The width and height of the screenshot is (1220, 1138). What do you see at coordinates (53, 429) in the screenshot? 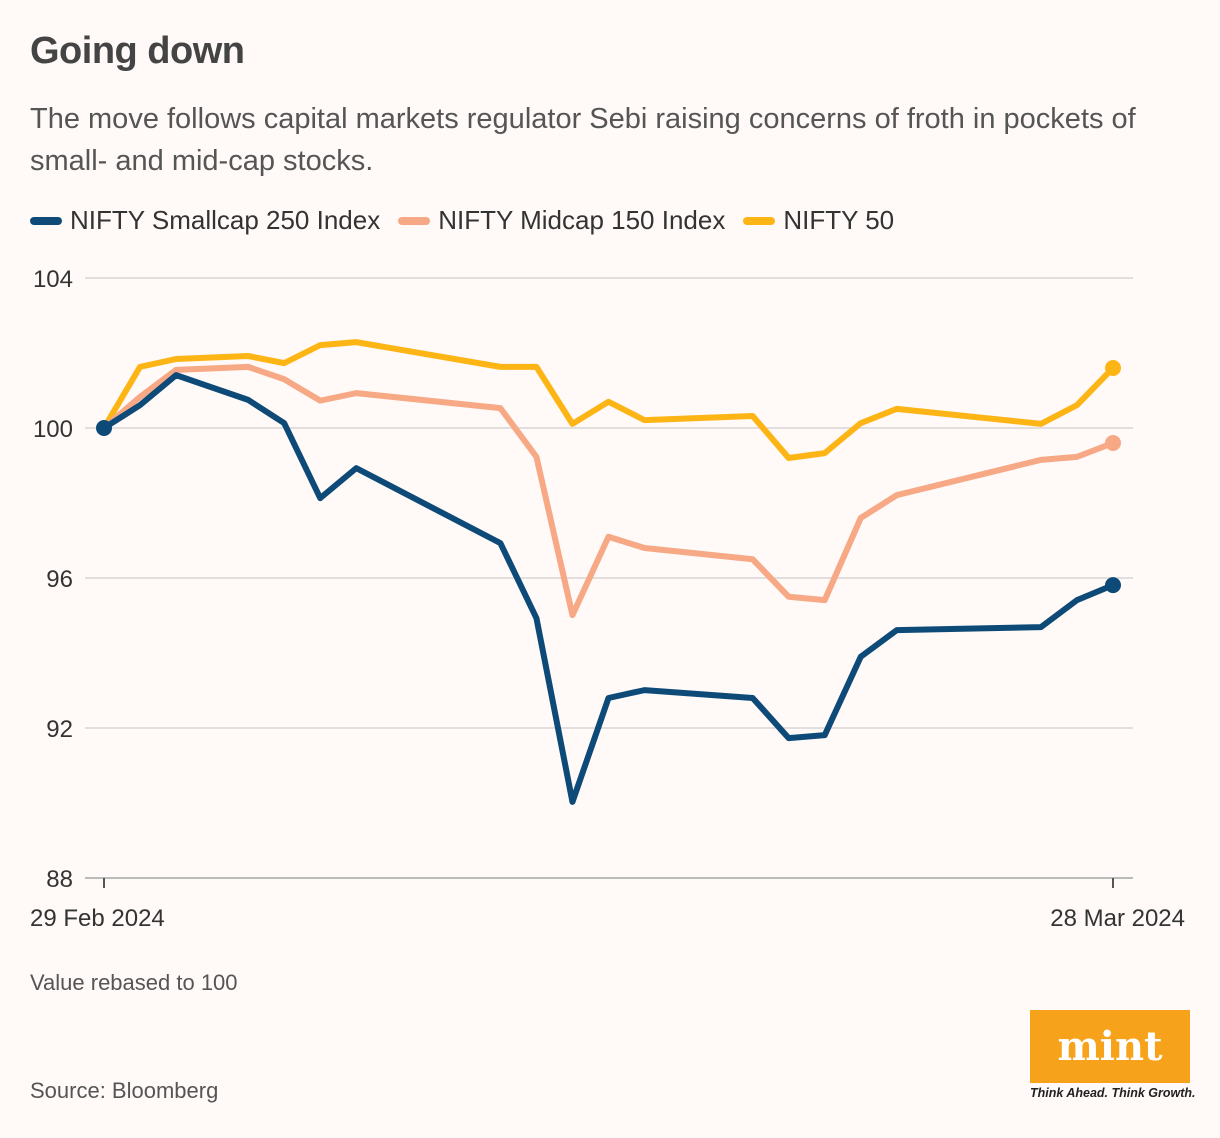
I see `y-tick-label: 100` at bounding box center [53, 429].